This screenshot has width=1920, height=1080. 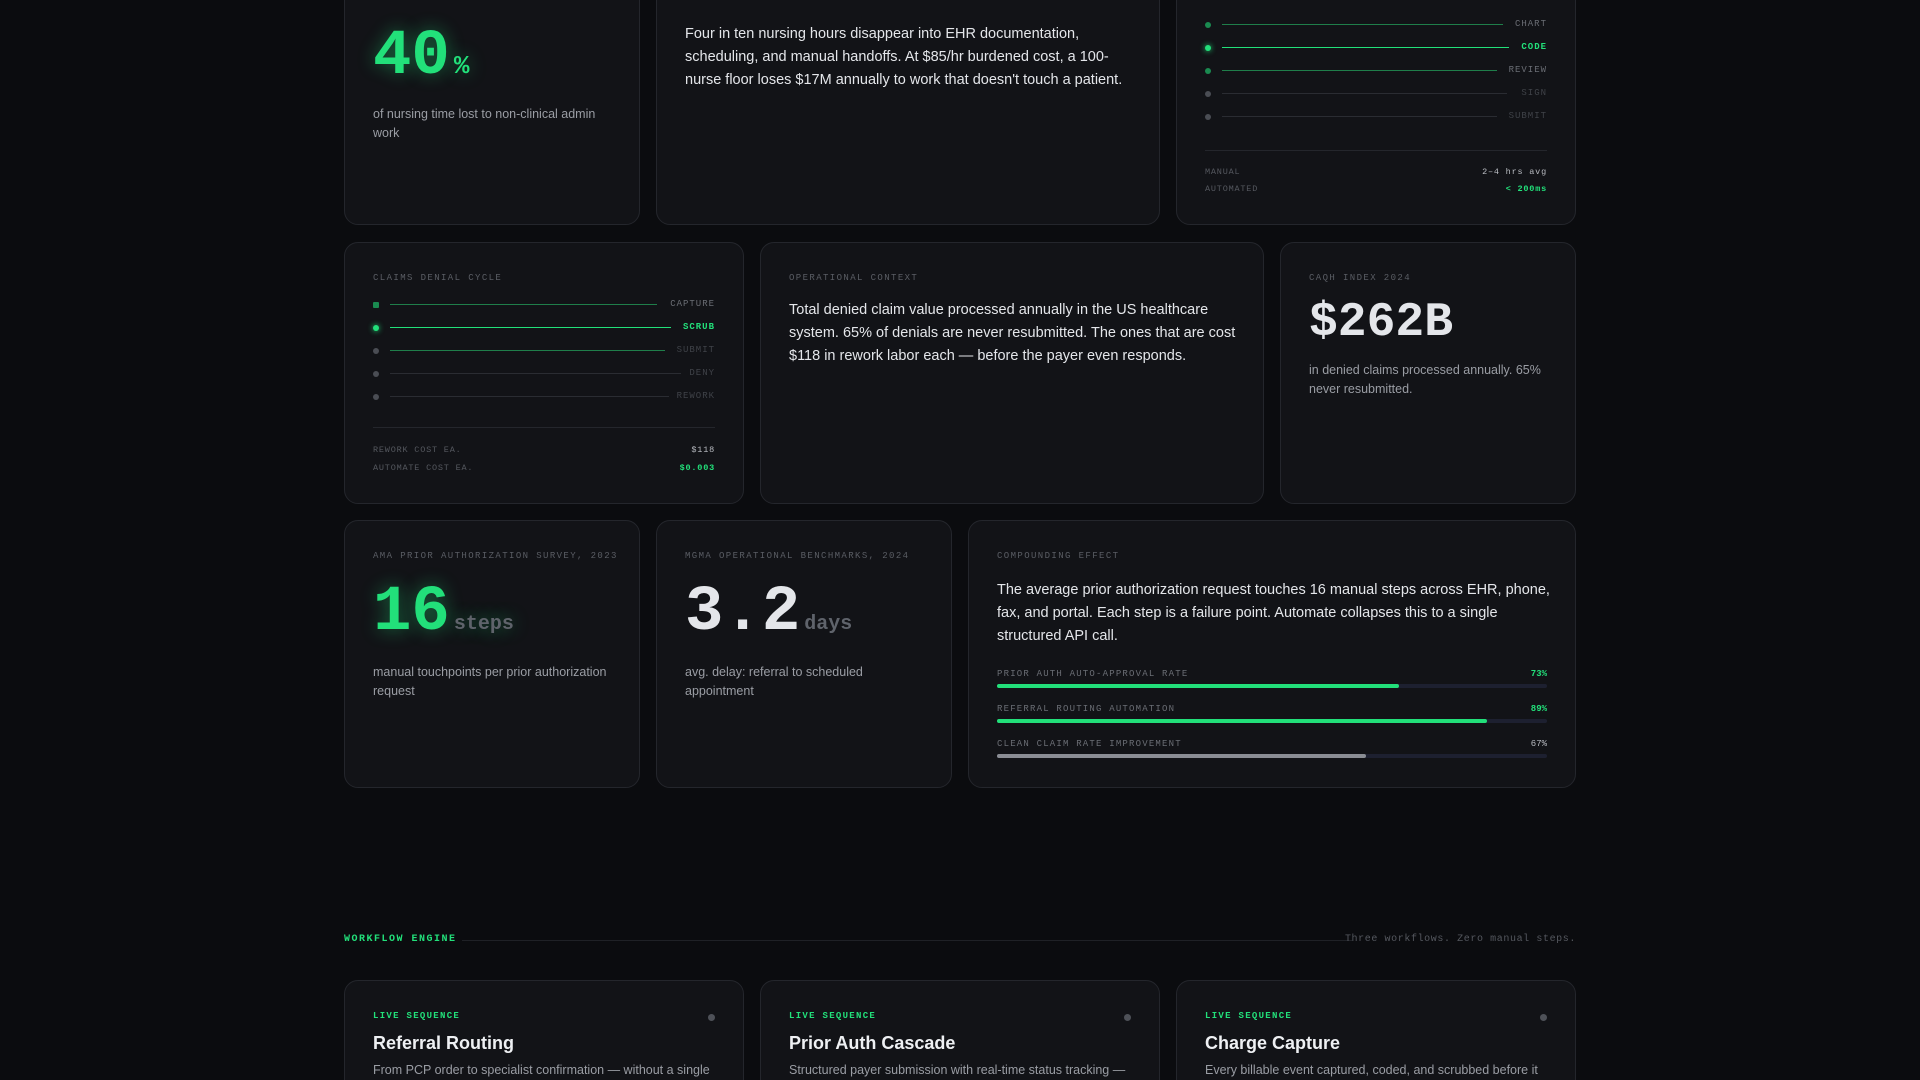 I want to click on workflow-title: Charge Capture, so click(x=1273, y=1043).